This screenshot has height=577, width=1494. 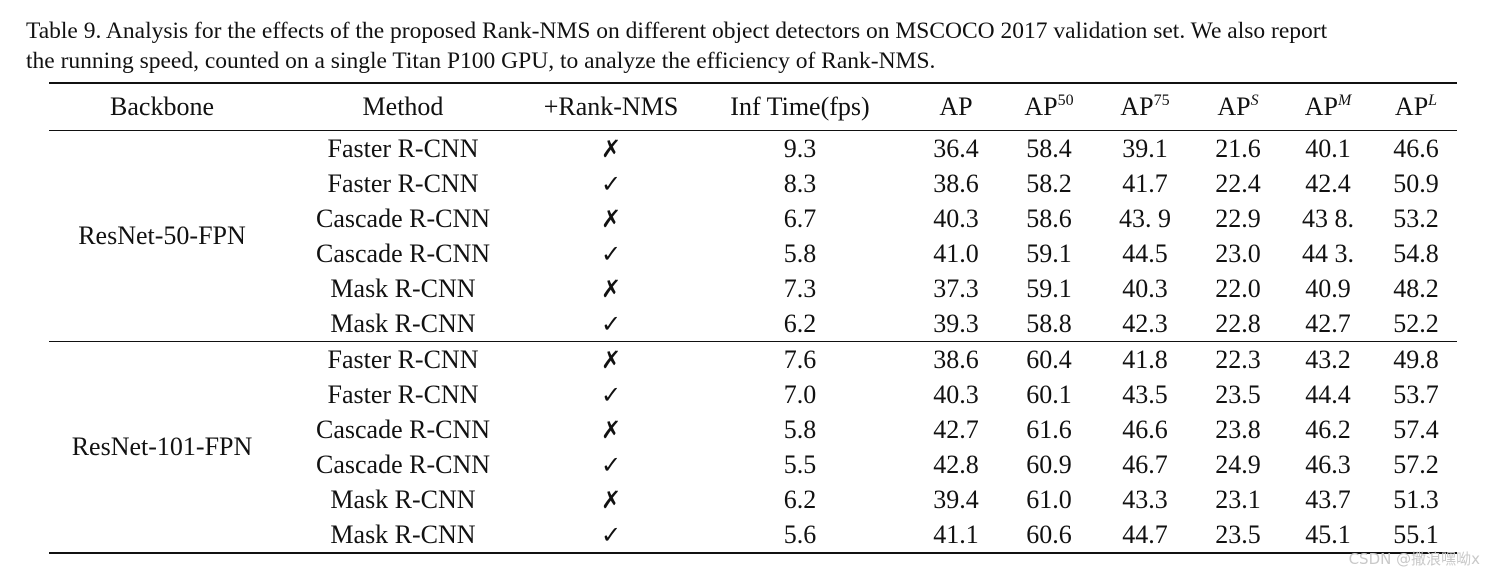 I want to click on ap50-cell: 58.2, so click(x=1049, y=183).